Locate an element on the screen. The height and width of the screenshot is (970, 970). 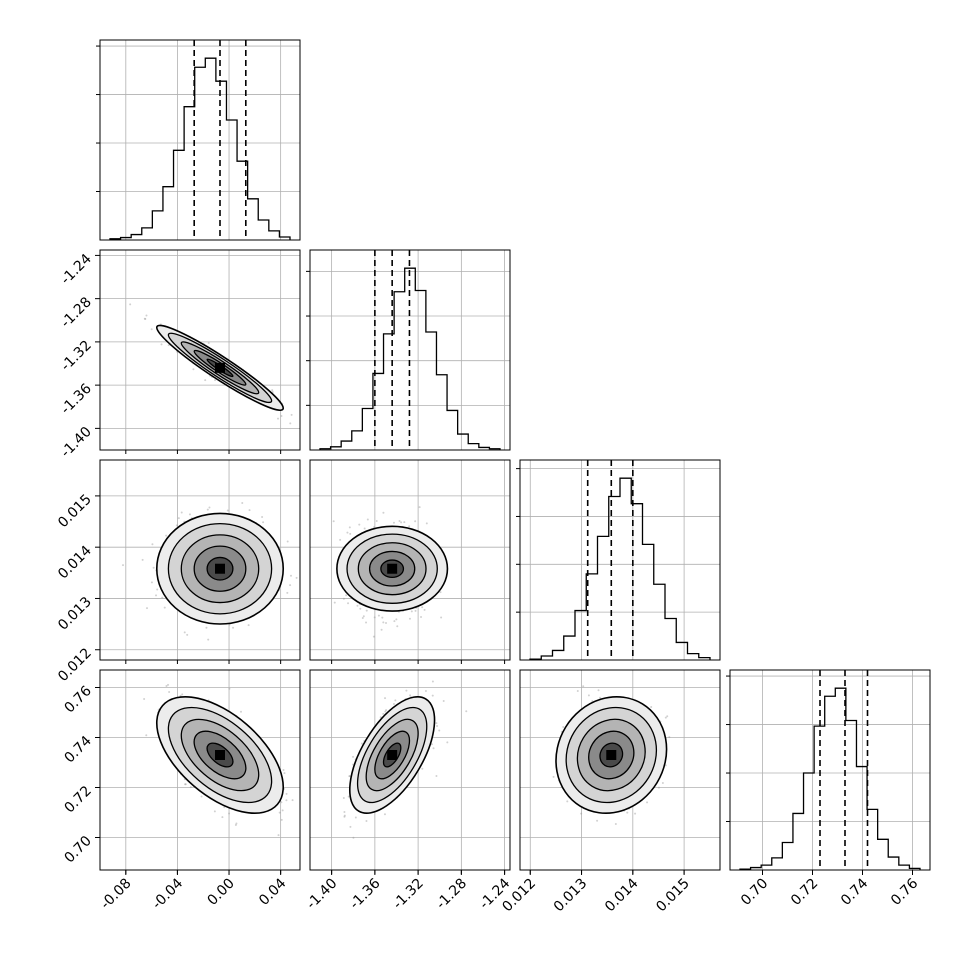
x-tick-label-3: 0.76 is located at coordinates (904, 891).